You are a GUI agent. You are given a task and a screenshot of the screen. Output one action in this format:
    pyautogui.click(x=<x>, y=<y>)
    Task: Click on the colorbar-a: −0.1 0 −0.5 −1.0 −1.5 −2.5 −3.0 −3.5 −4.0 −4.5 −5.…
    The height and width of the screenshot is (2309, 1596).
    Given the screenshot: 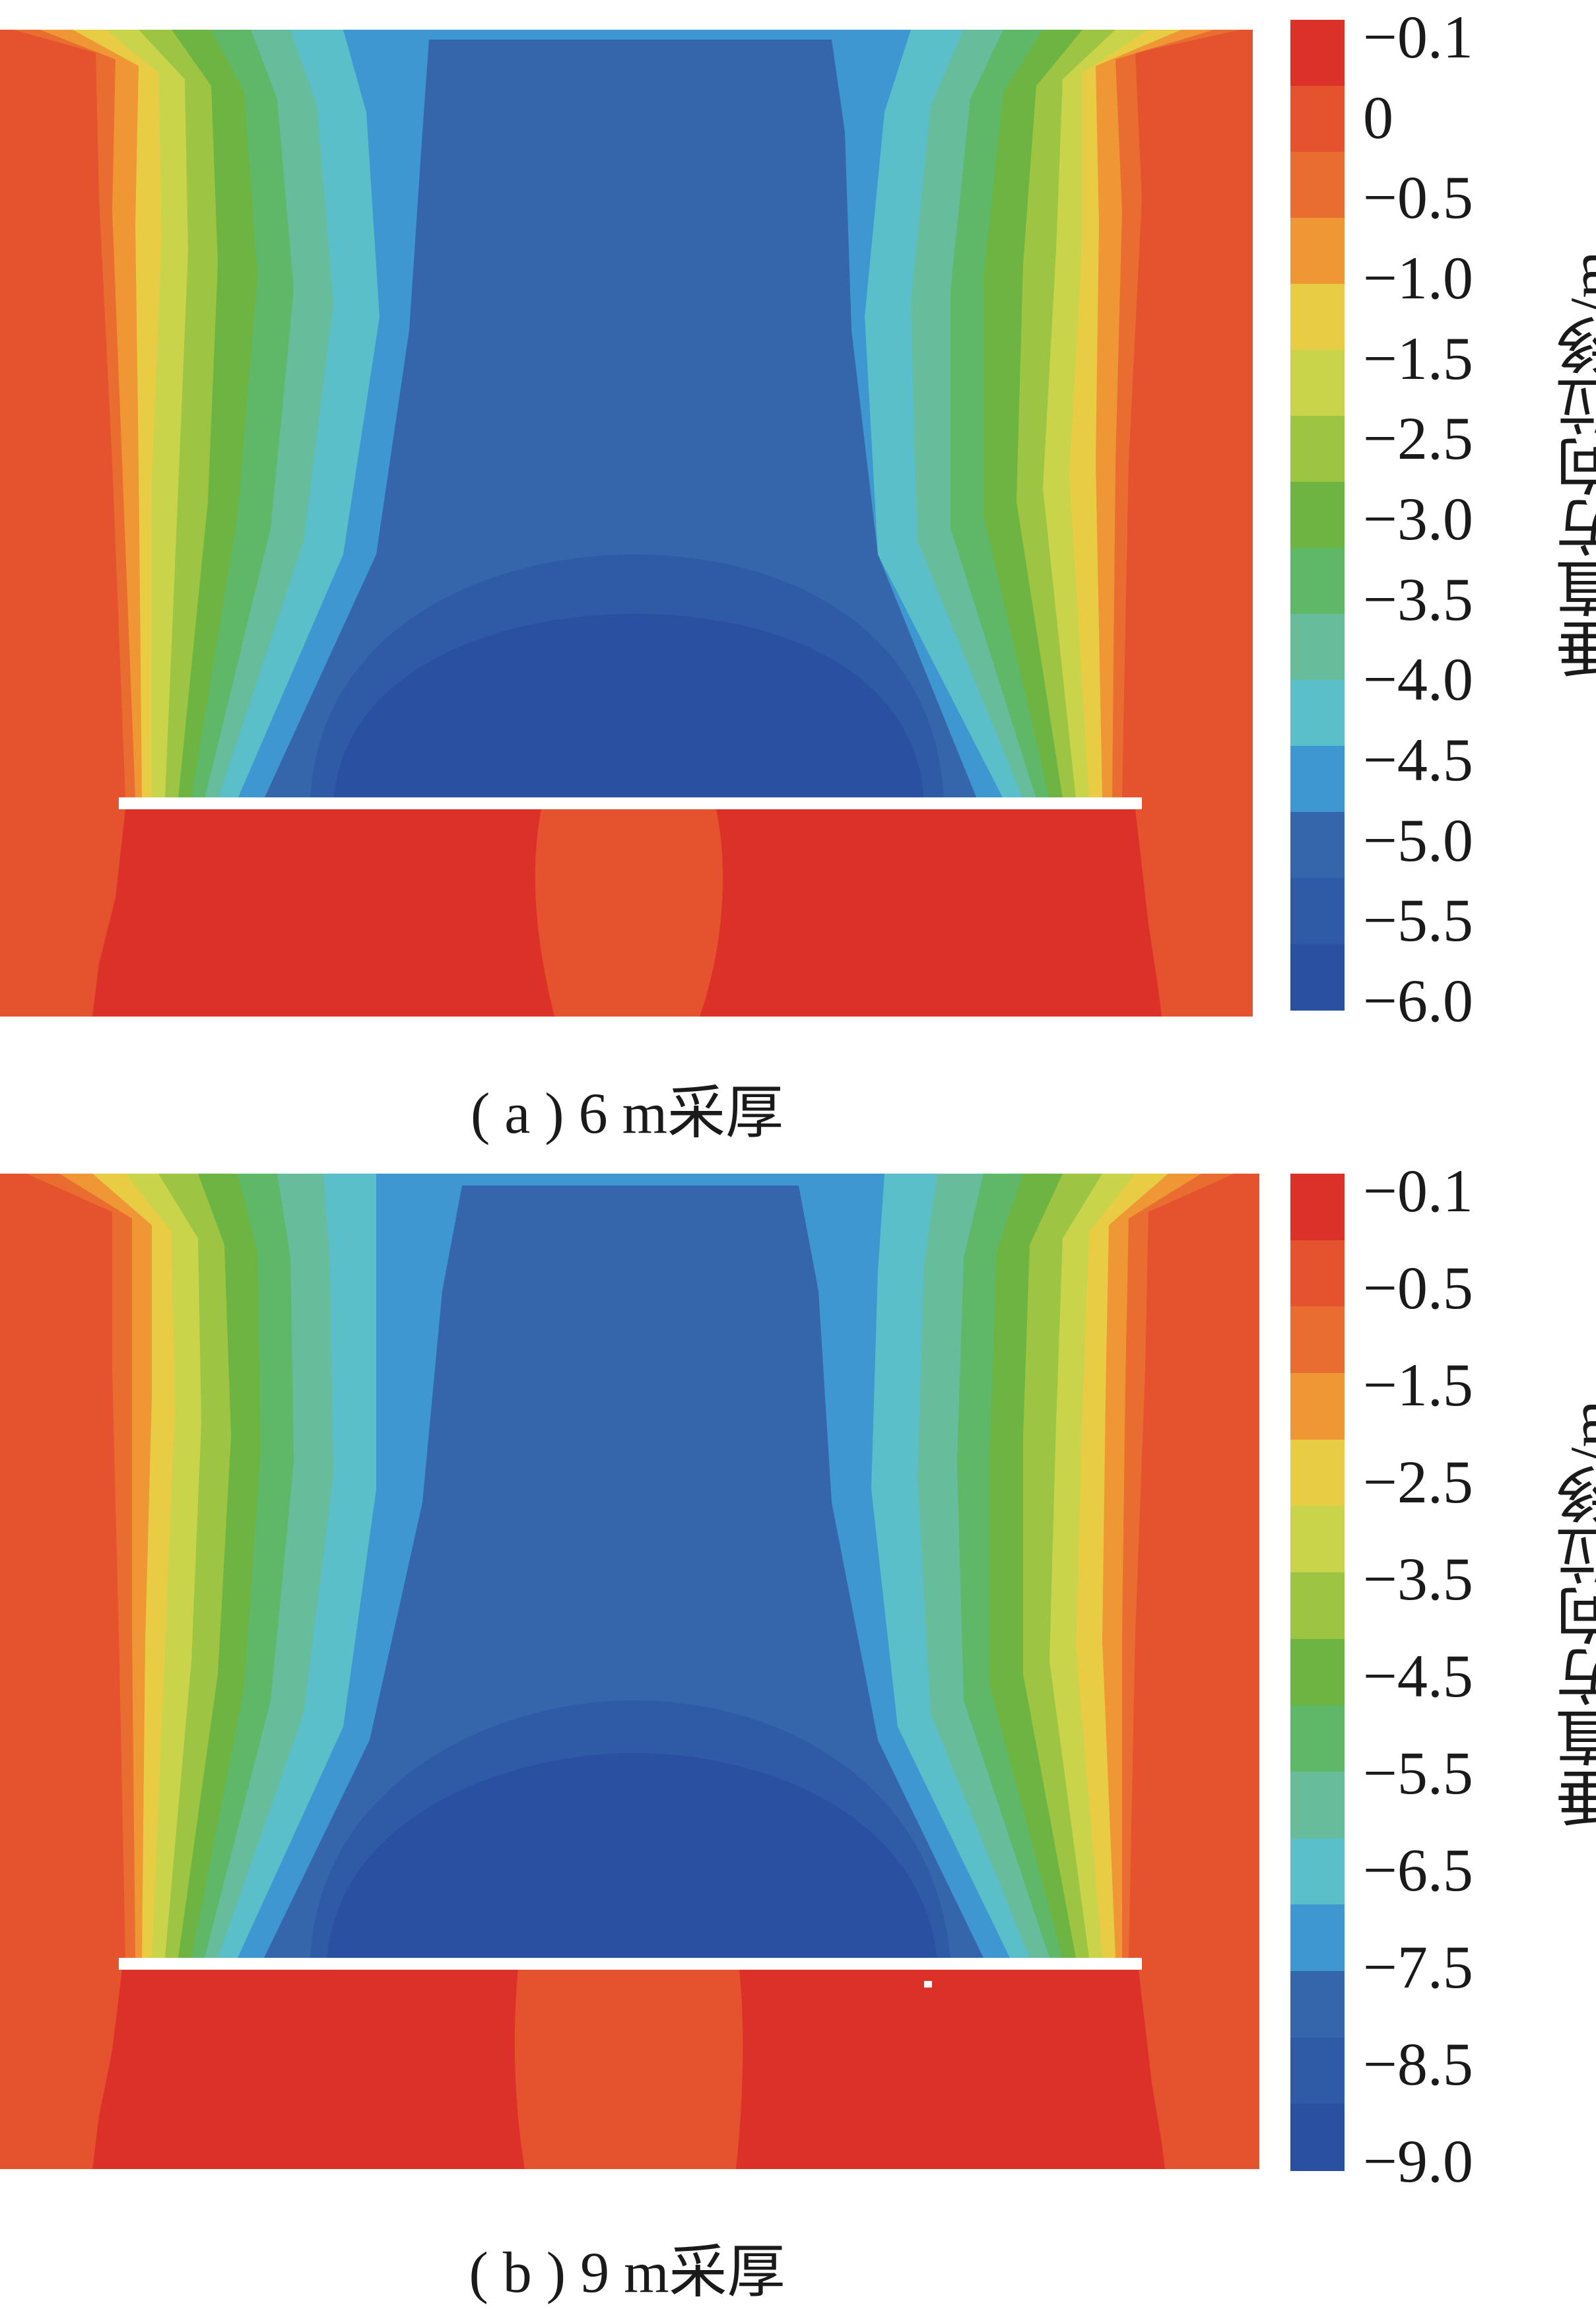 What is the action you would take?
    pyautogui.click(x=1381, y=519)
    